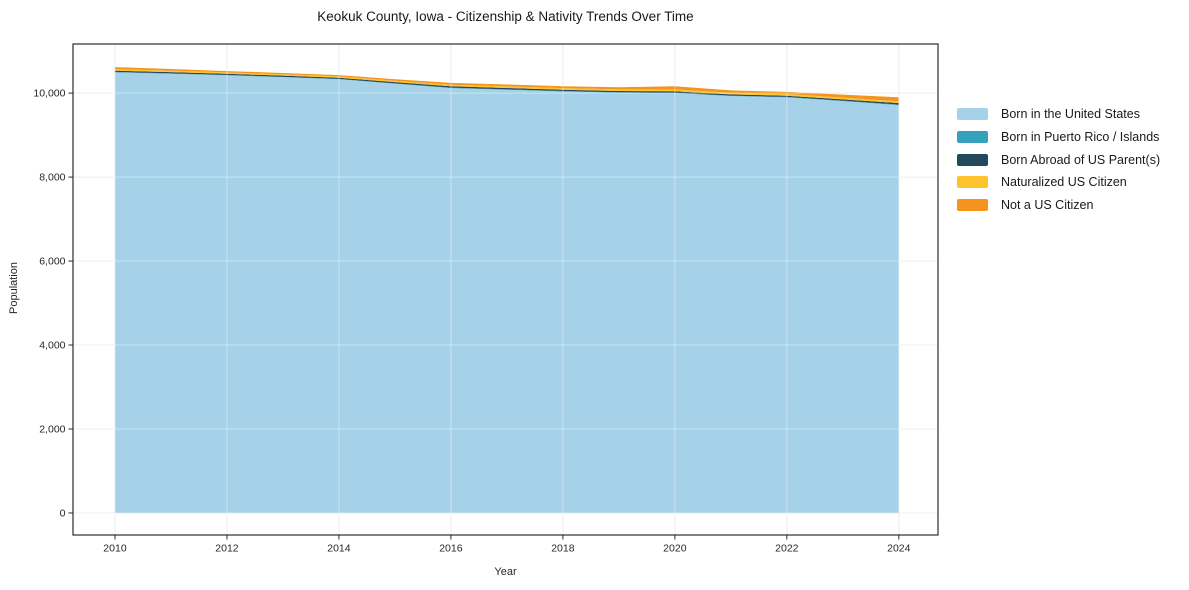 This screenshot has width=1189, height=590. I want to click on x-axis-label: Year, so click(505, 572).